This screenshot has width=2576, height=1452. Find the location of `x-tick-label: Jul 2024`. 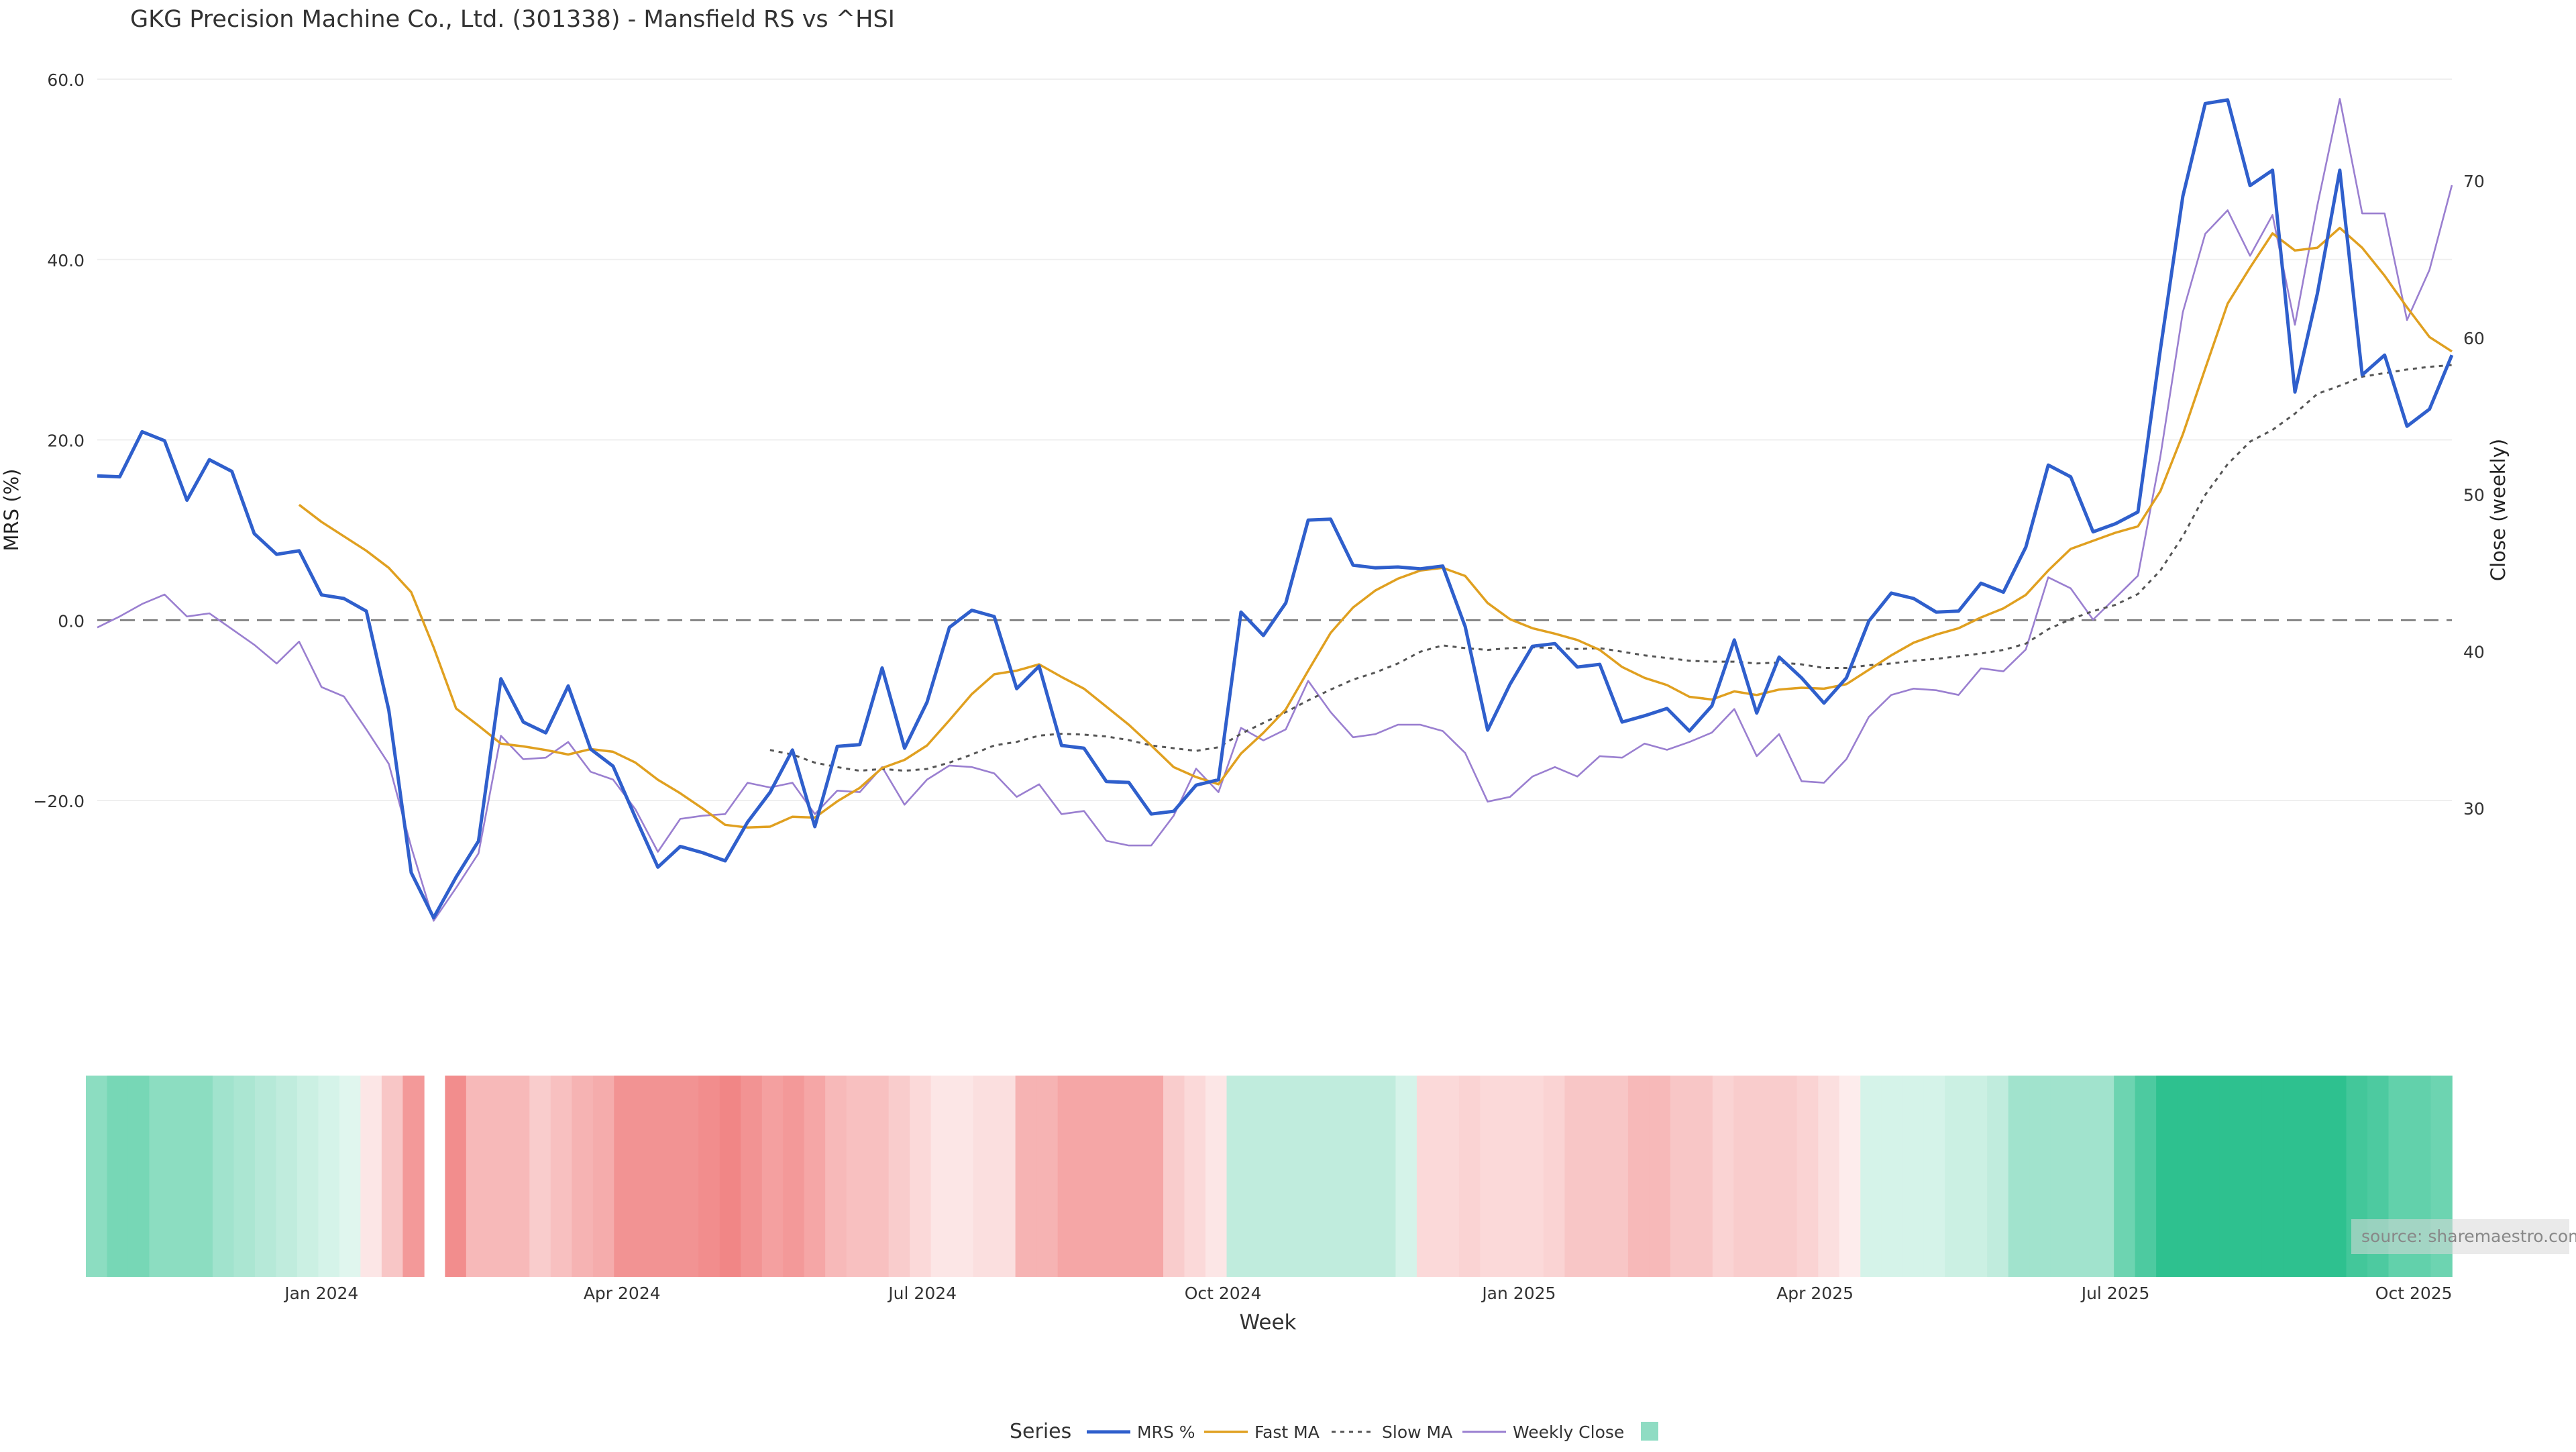

x-tick-label: Jul 2024 is located at coordinates (922, 1294).